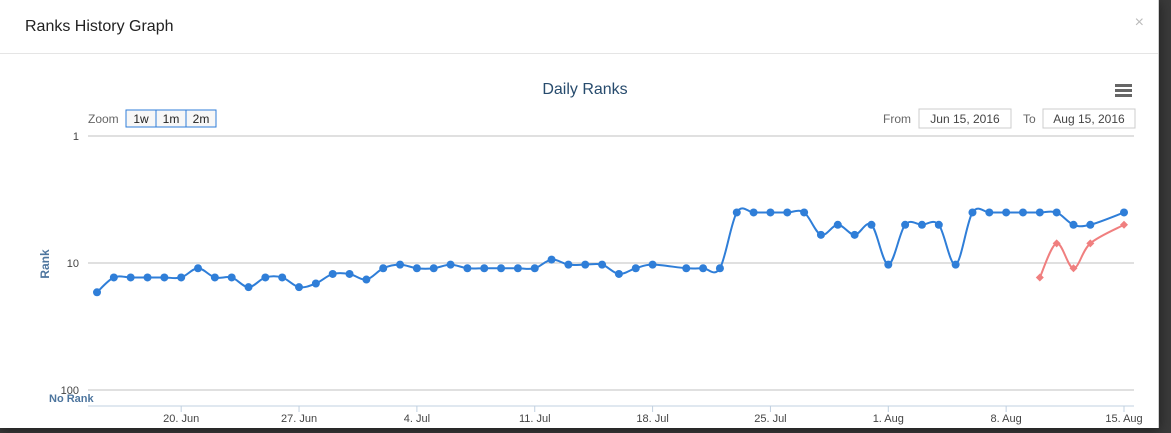  What do you see at coordinates (99, 26) in the screenshot?
I see `modal-title: Ranks History Graph` at bounding box center [99, 26].